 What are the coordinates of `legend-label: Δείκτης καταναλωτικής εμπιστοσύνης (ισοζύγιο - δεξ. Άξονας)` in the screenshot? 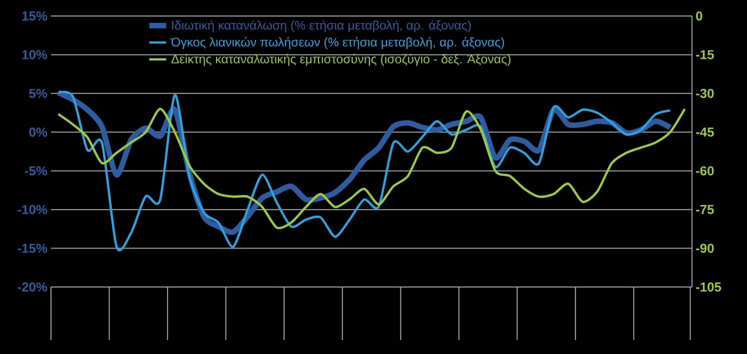 It's located at (340, 60).